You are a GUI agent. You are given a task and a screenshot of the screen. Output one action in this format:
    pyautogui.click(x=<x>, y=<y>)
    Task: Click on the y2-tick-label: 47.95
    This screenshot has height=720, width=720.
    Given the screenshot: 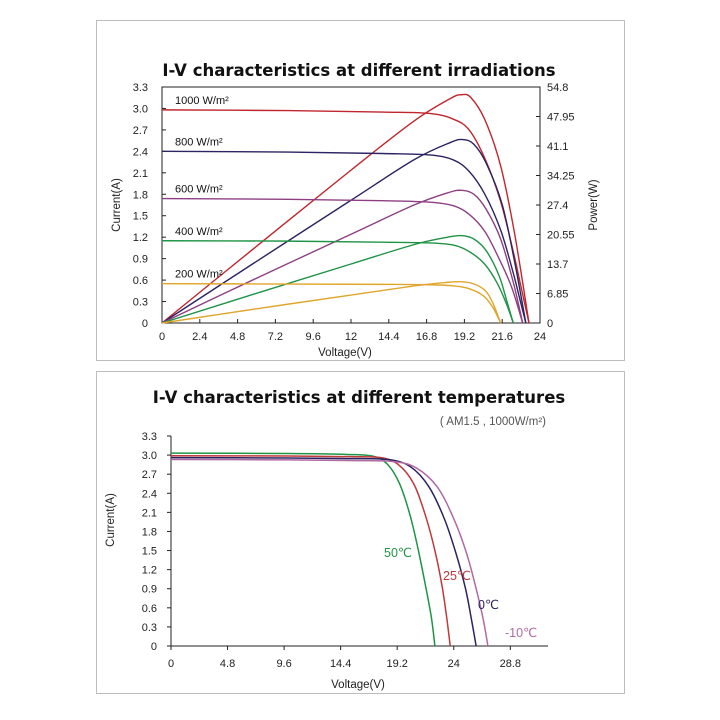 What is the action you would take?
    pyautogui.click(x=561, y=118)
    